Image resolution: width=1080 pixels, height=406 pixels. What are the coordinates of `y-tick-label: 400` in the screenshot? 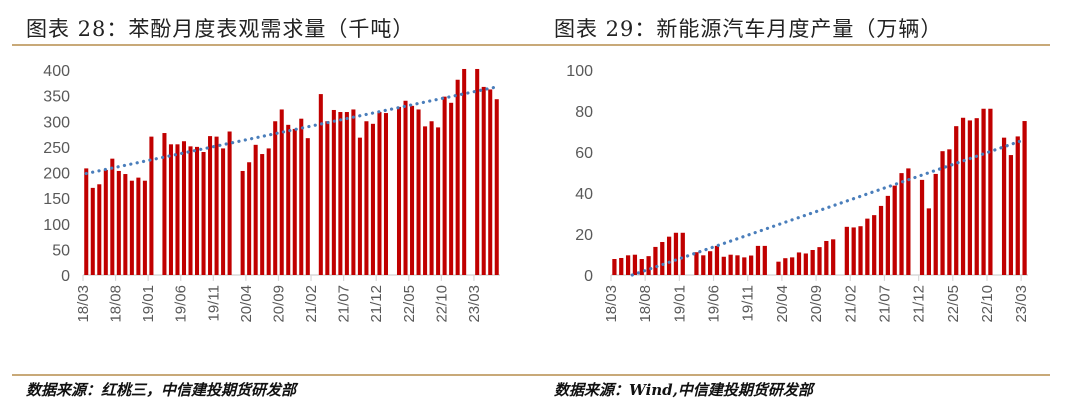 It's located at (56, 71).